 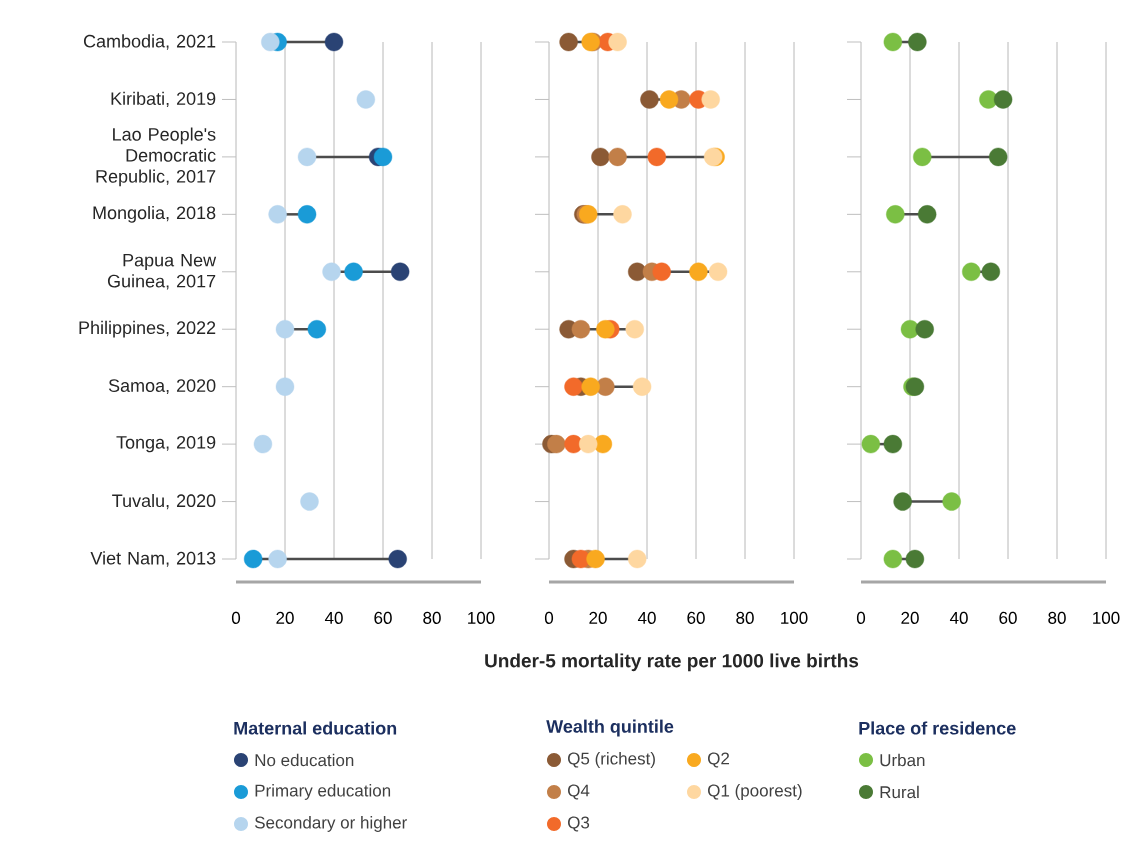 What do you see at coordinates (323, 792) in the screenshot?
I see `legend-label: Primary education` at bounding box center [323, 792].